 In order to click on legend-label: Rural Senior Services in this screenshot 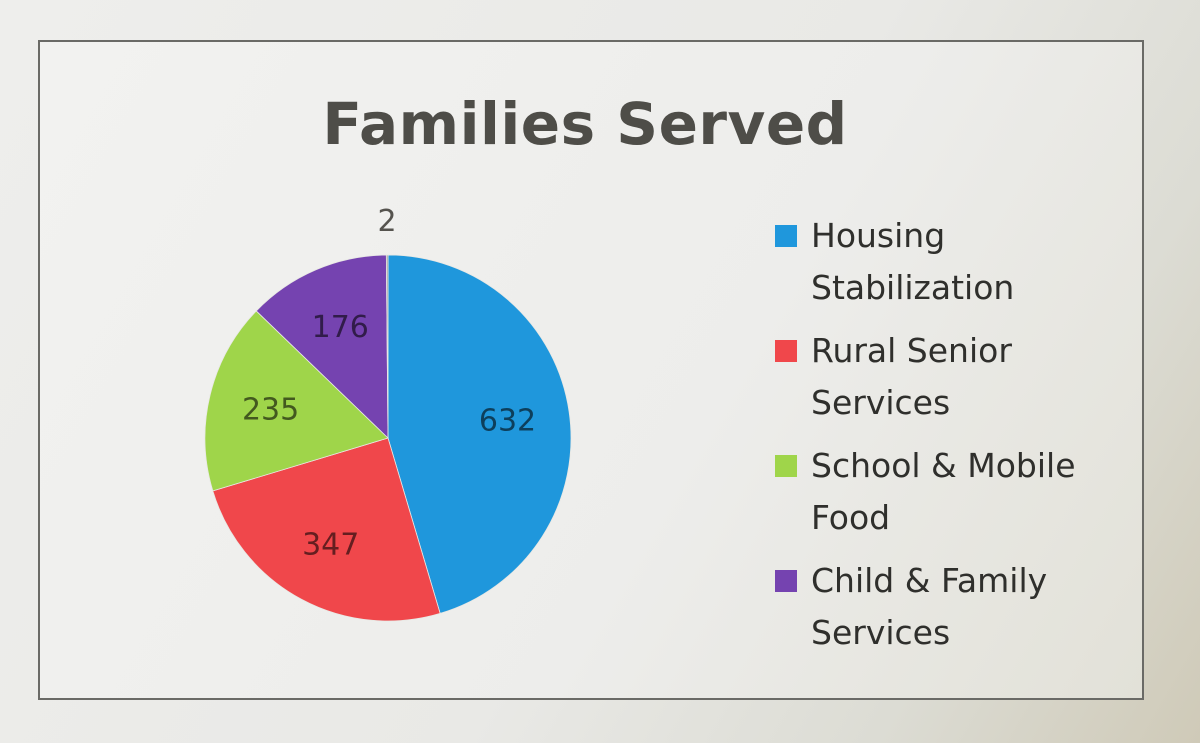, I will do `click(911, 376)`.